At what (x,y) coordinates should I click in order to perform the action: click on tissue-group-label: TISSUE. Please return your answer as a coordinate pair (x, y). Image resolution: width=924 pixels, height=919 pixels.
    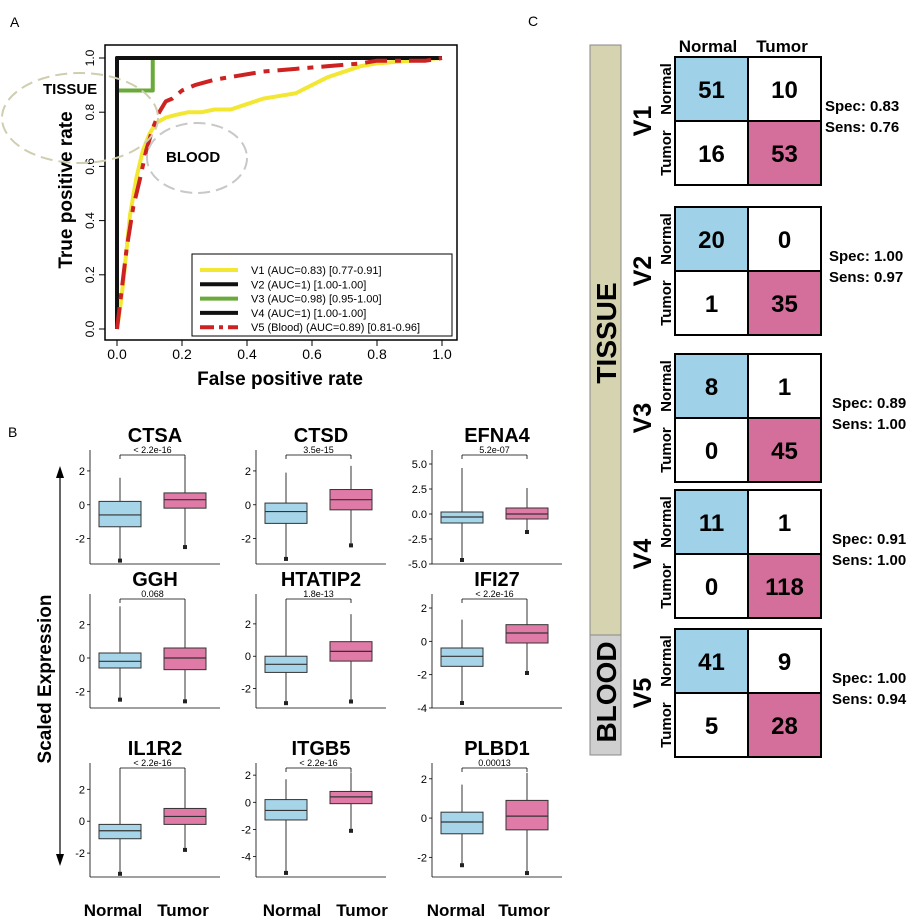
    Looking at the image, I should click on (606, 332).